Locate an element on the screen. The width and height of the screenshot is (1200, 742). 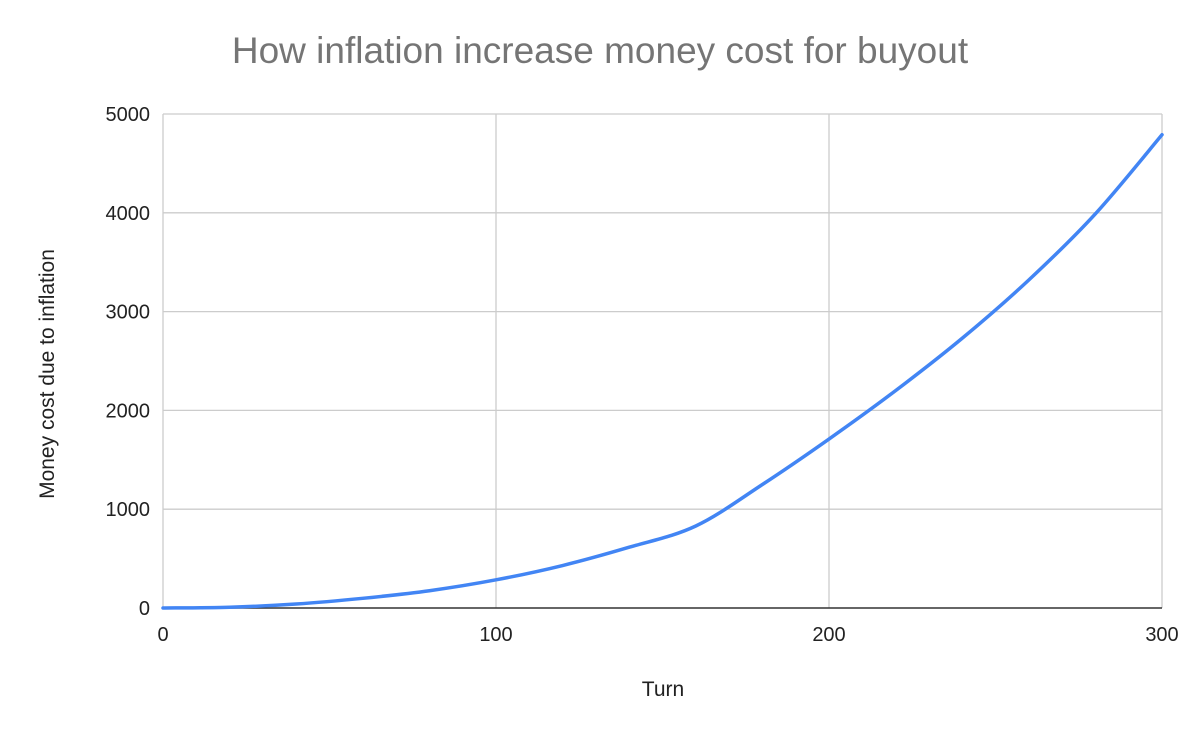
x-axis-label: Turn is located at coordinates (663, 689).